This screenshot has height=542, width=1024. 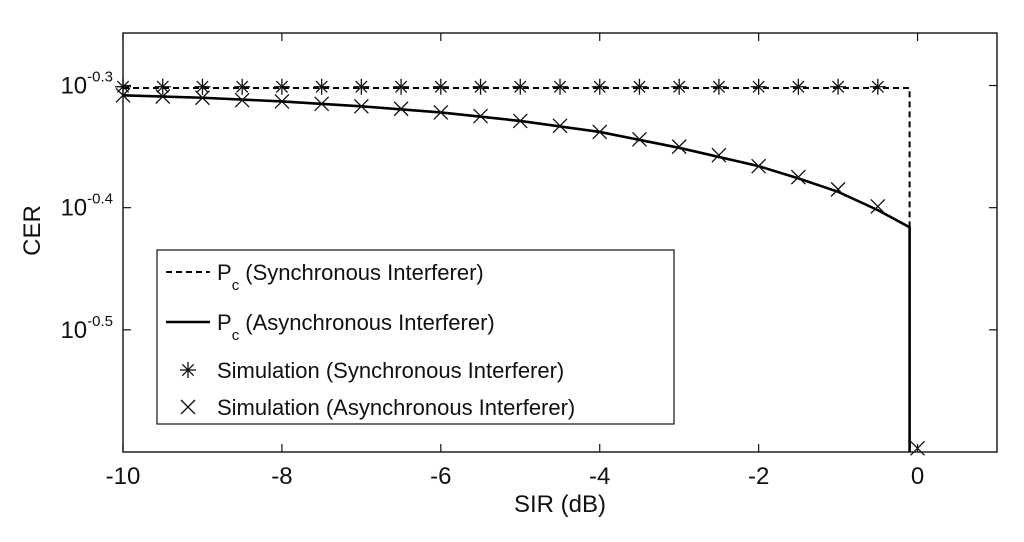 What do you see at coordinates (32, 230) in the screenshot?
I see `y-axis-title: CER` at bounding box center [32, 230].